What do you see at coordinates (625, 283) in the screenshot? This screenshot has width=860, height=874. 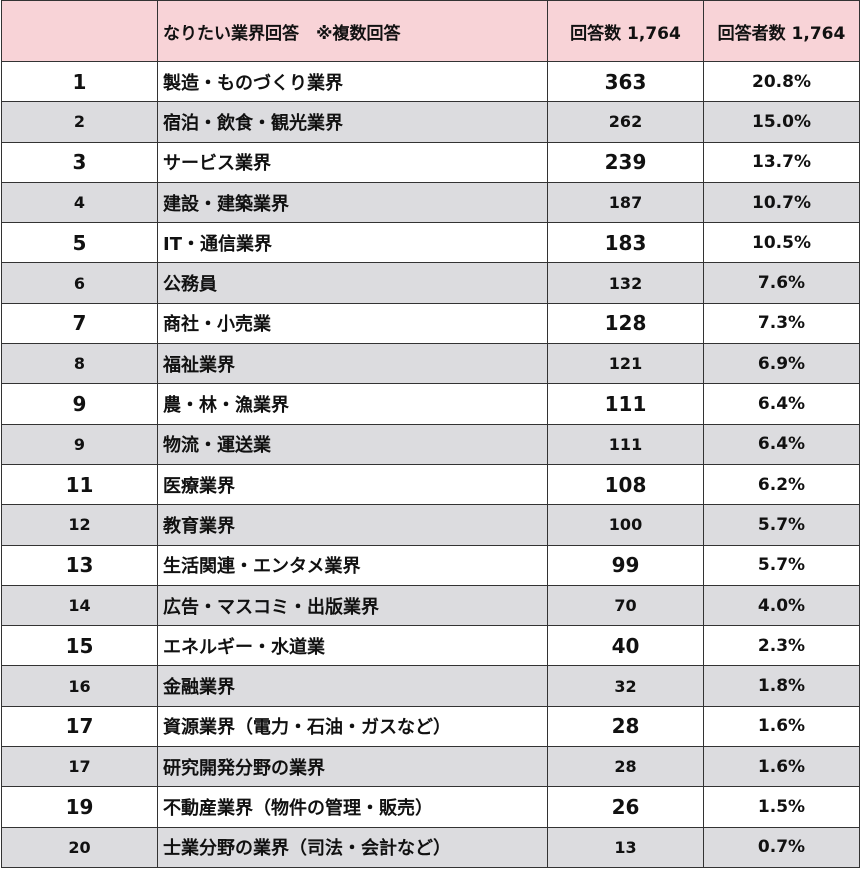 I see `count-cell: 132` at bounding box center [625, 283].